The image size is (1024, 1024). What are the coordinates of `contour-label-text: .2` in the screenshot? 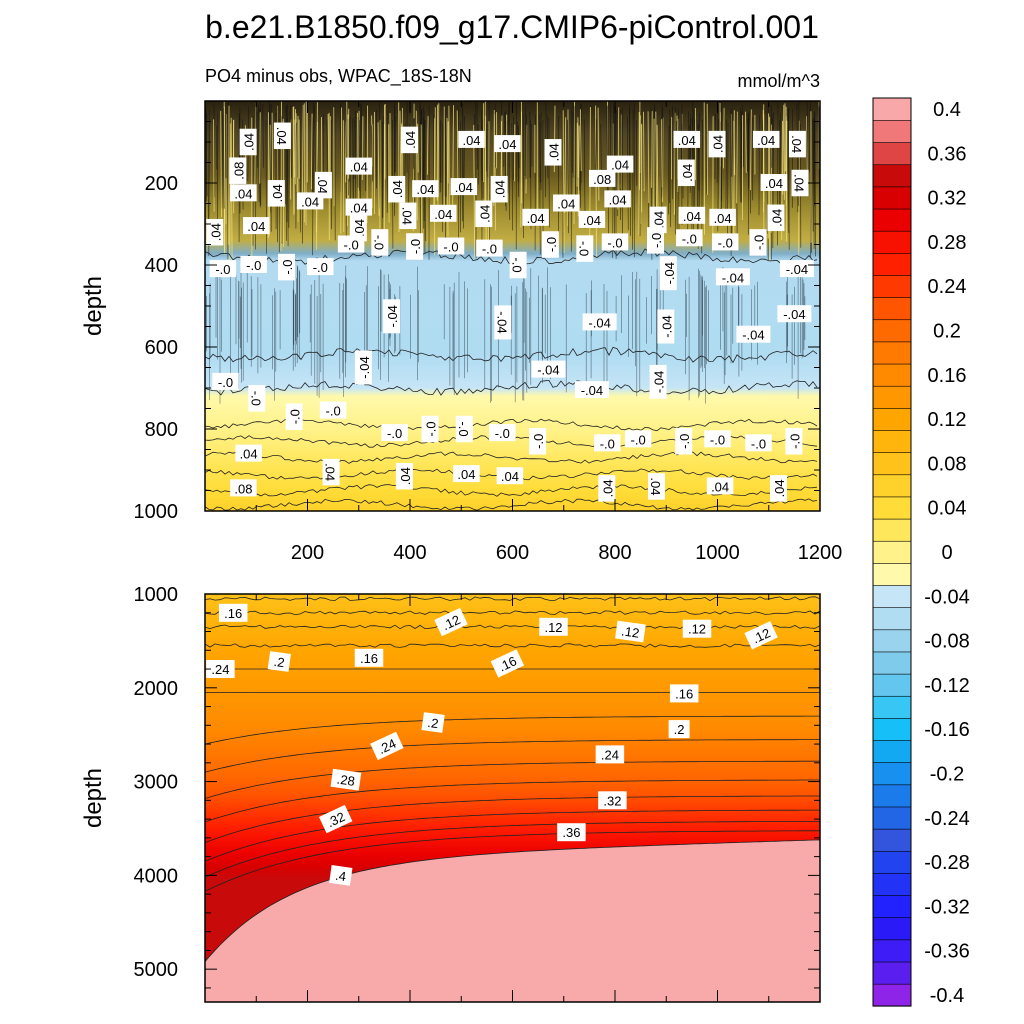 It's located at (433, 723).